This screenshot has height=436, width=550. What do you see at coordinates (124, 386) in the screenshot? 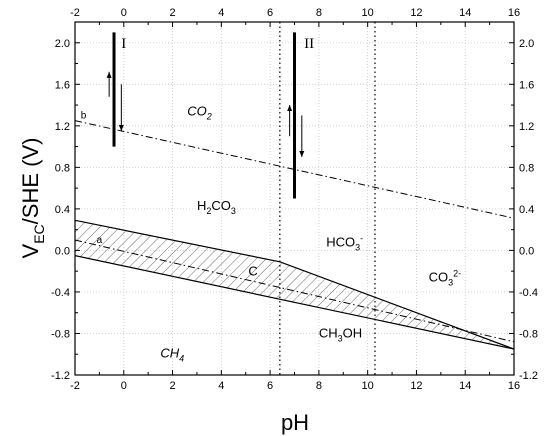
I see `x-tick-label-bottom: 0` at bounding box center [124, 386].